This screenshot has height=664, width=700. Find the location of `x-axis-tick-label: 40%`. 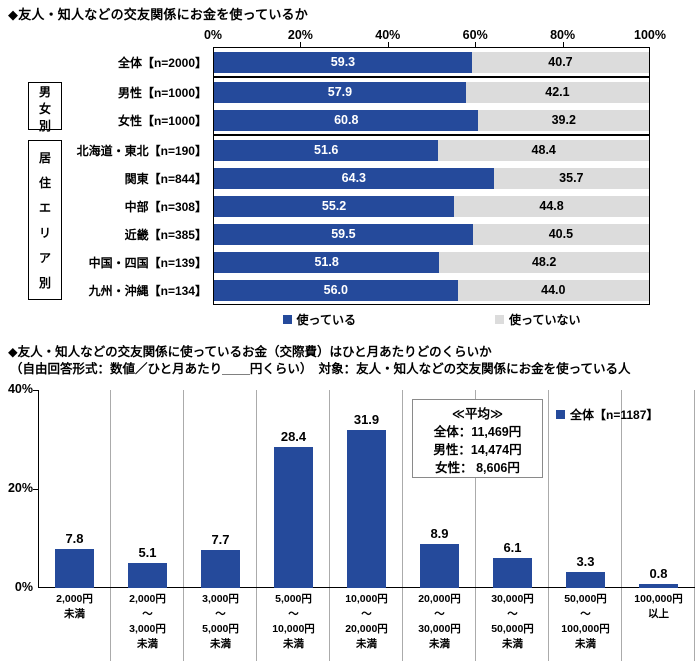

x-axis-tick-label: 40% is located at coordinates (388, 35).